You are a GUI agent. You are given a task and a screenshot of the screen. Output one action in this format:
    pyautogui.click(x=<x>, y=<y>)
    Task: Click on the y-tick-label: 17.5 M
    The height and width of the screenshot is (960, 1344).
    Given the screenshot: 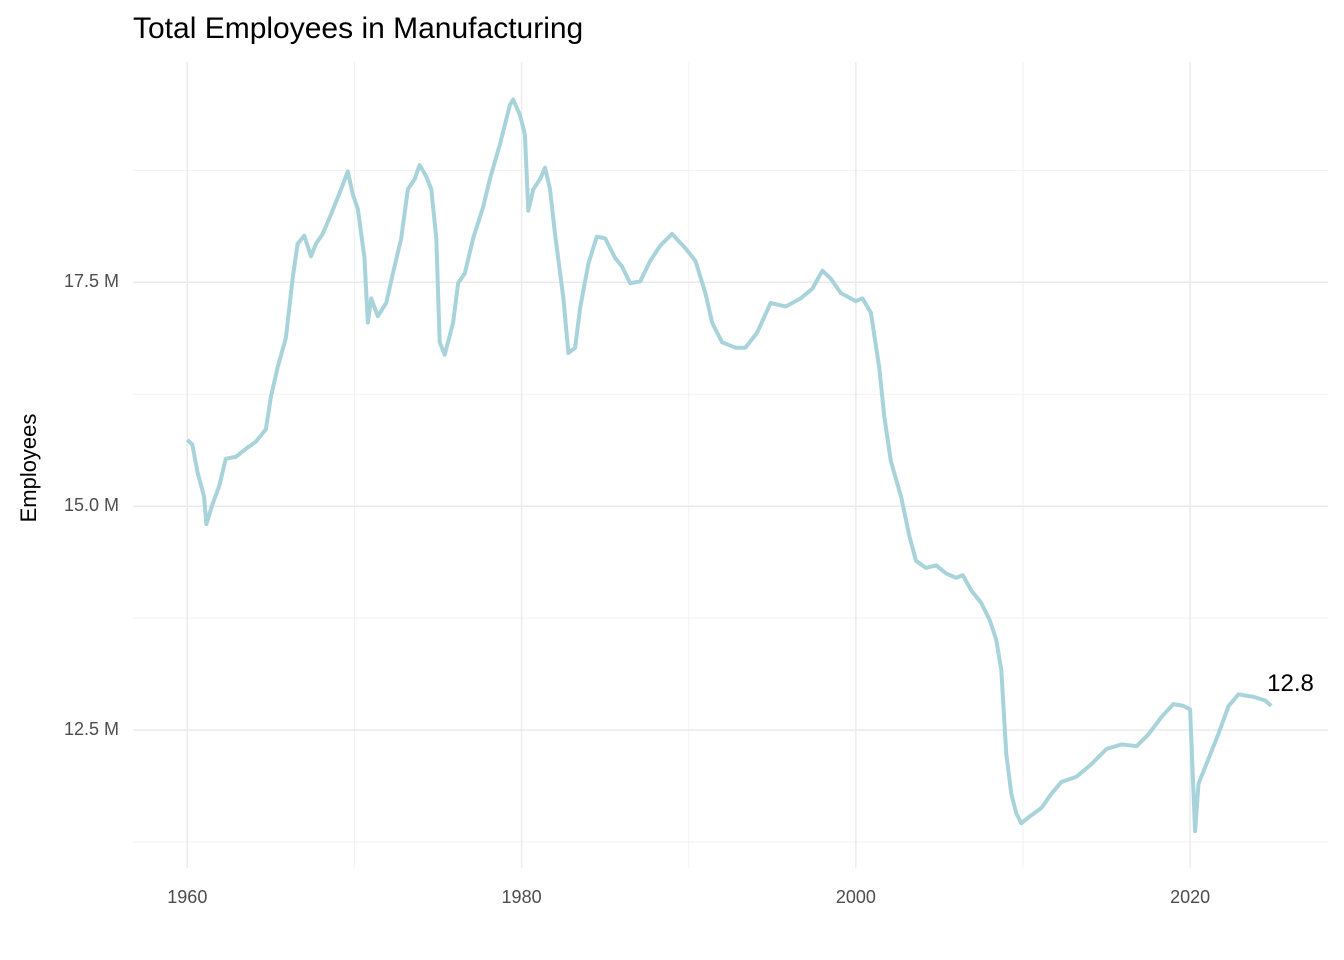 What is the action you would take?
    pyautogui.click(x=91, y=281)
    